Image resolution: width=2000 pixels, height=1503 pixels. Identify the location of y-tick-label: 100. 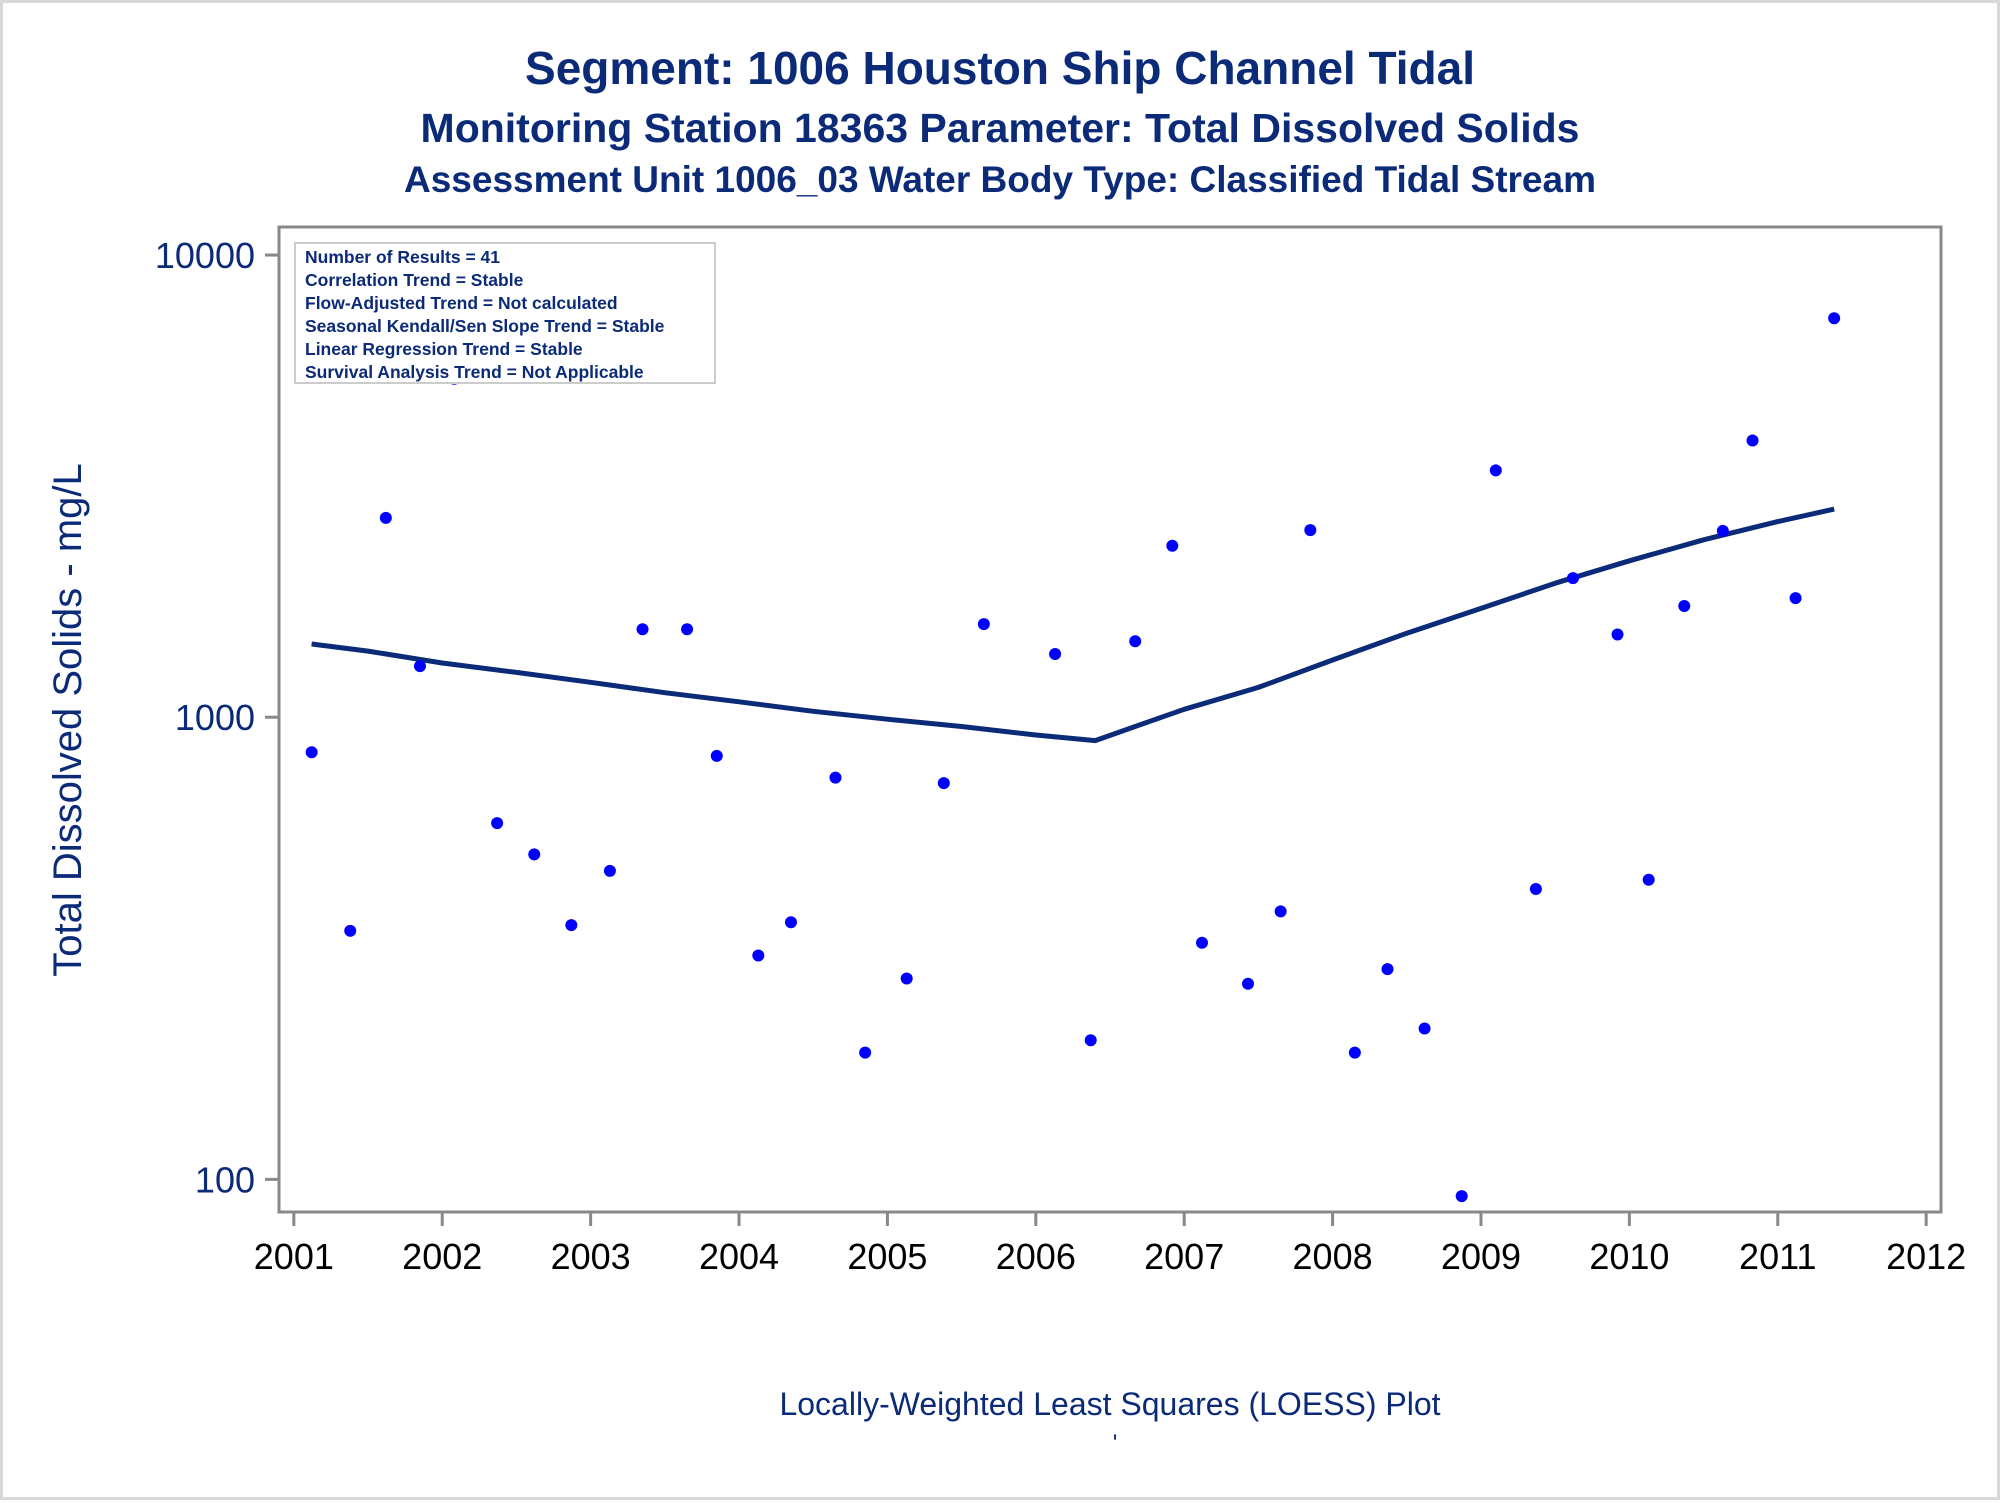
(225, 1179).